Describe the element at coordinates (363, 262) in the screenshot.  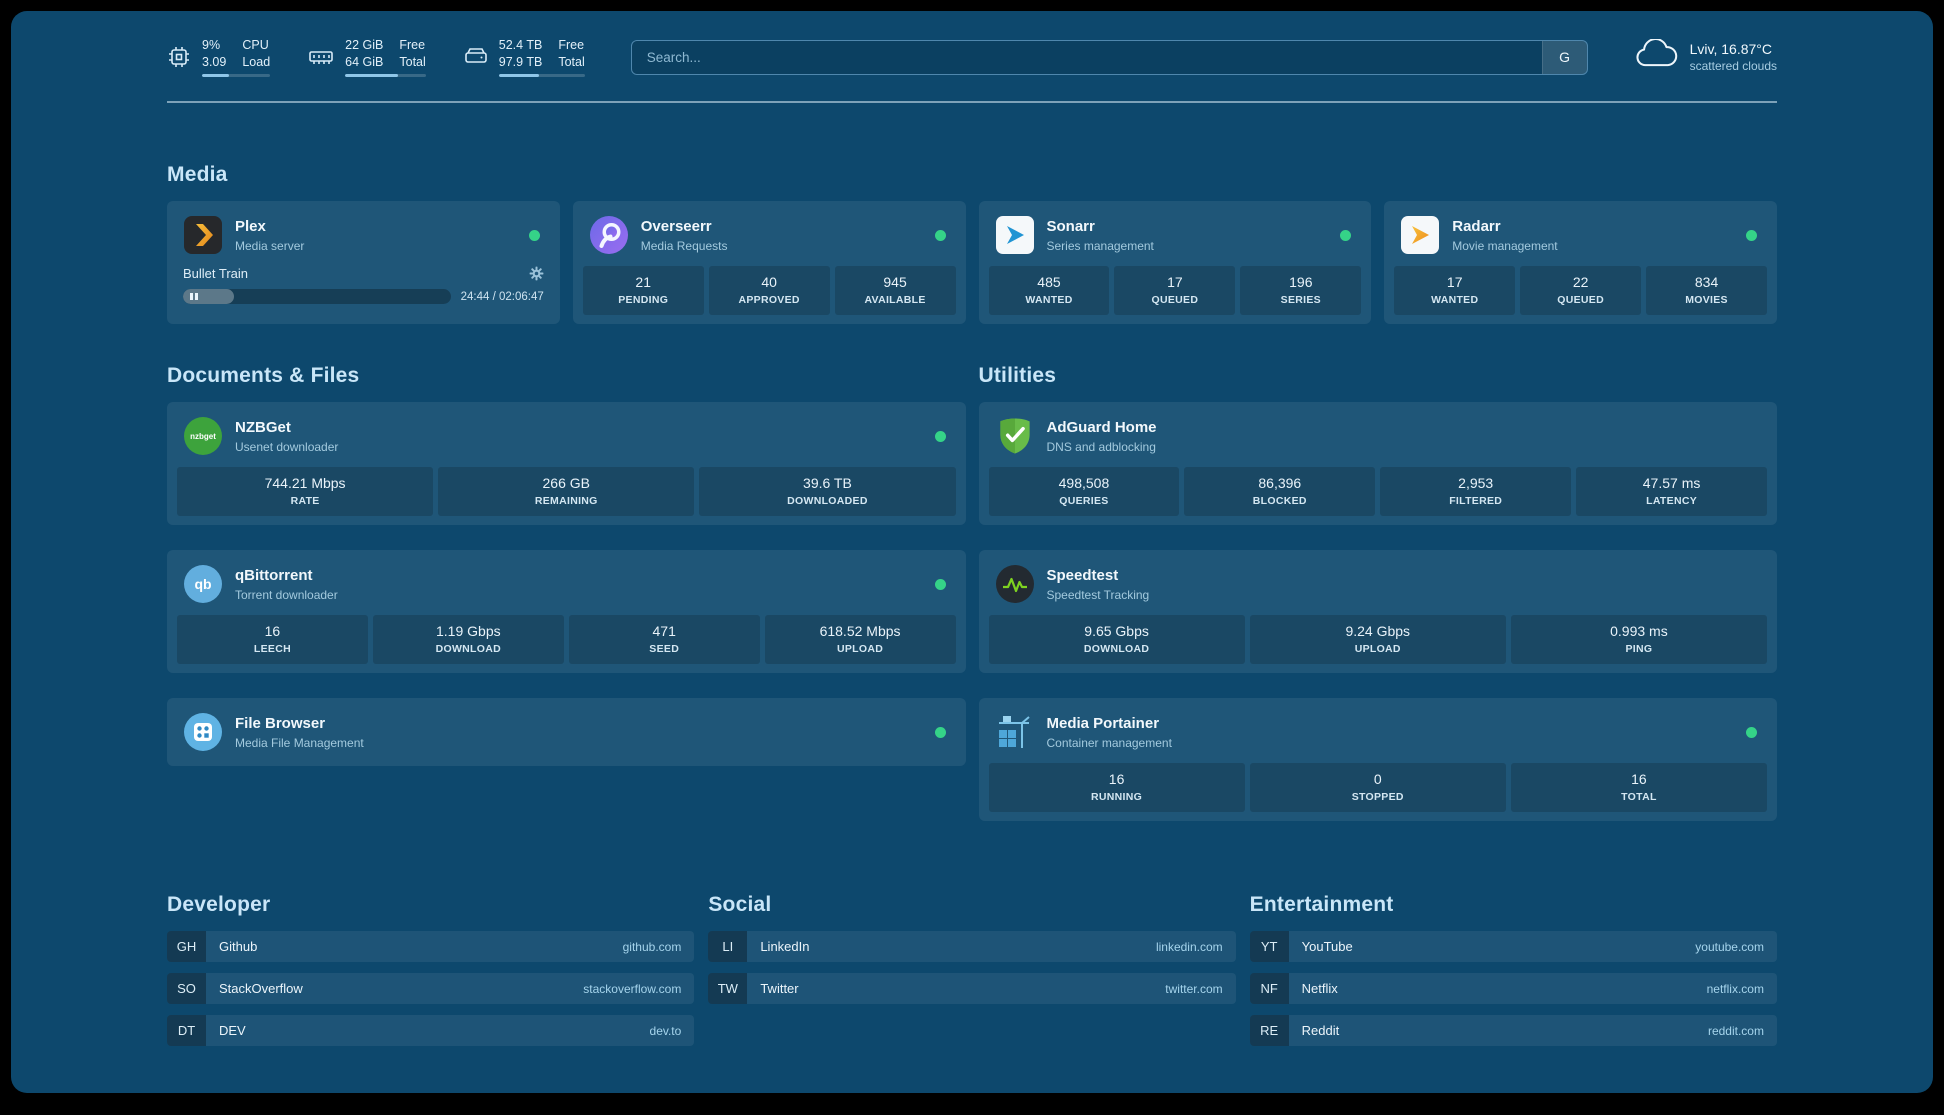
I see `service-card-plex: Plex Media server Bullet Train` at that location.